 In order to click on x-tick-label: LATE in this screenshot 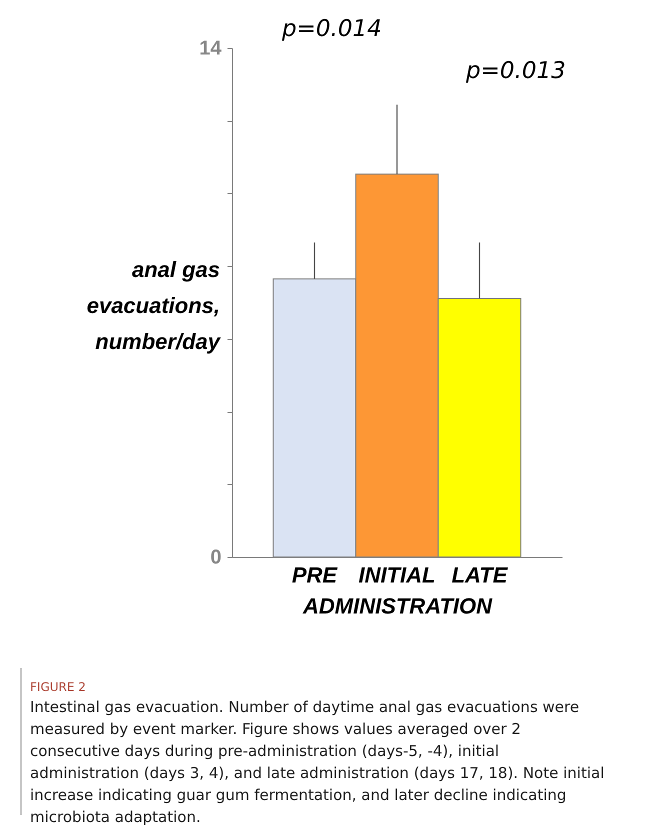, I will do `click(480, 575)`.